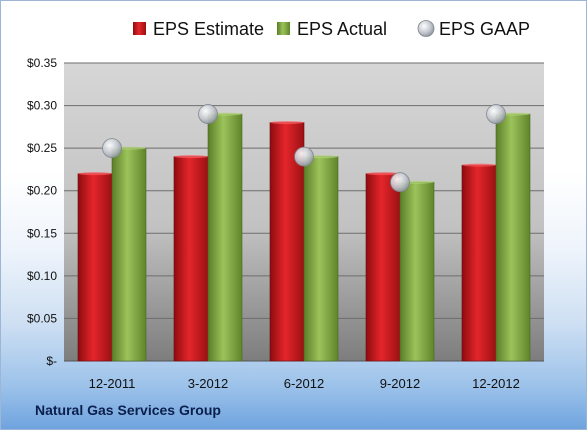  I want to click on y-tick-label: $0.05, so click(42, 318).